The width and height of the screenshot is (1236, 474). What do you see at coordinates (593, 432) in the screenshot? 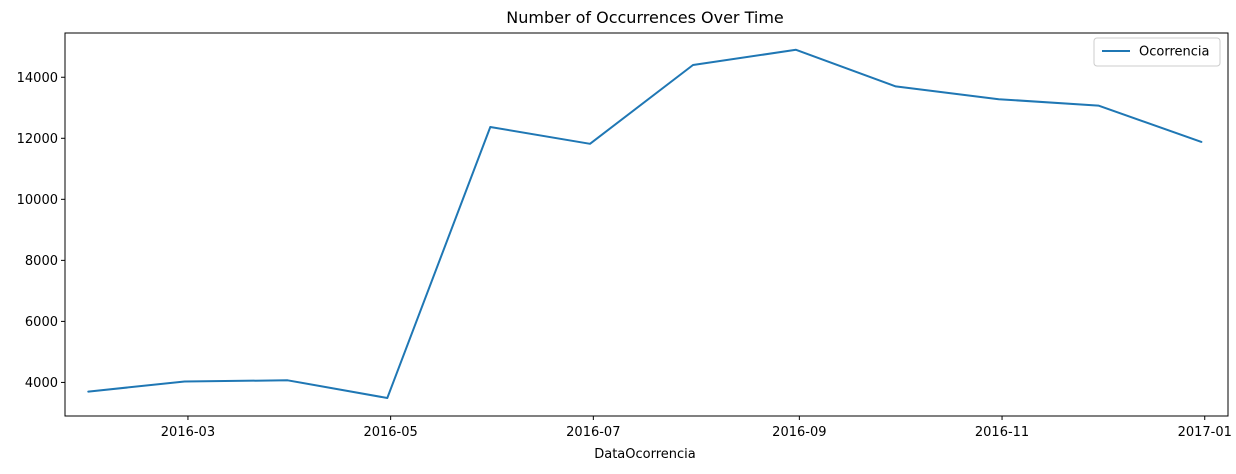
I see `x-tick-label: 2016-07` at bounding box center [593, 432].